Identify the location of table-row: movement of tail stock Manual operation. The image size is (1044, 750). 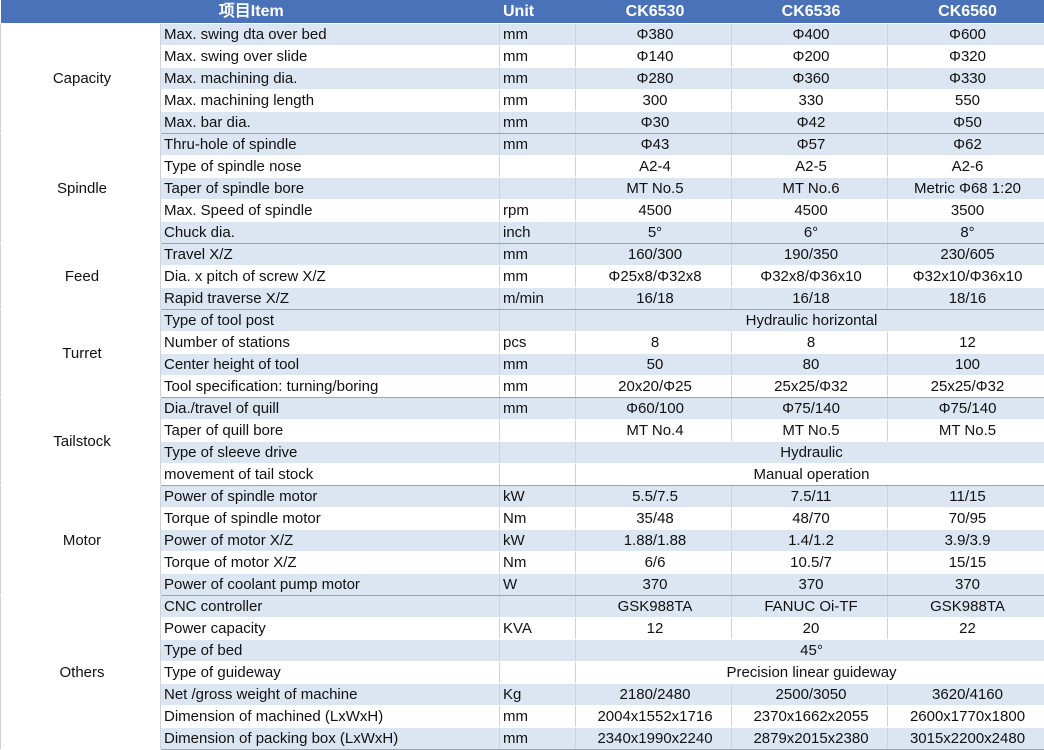
(522, 474).